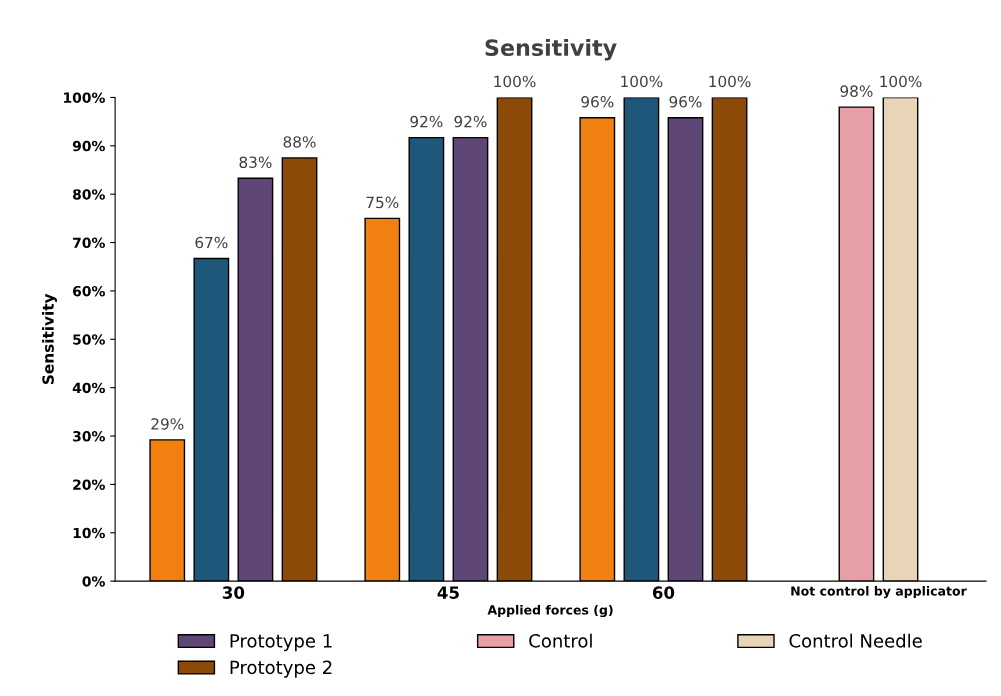 The image size is (1001, 696). Describe the element at coordinates (89, 436) in the screenshot. I see `y-tick-label: 30%` at that location.